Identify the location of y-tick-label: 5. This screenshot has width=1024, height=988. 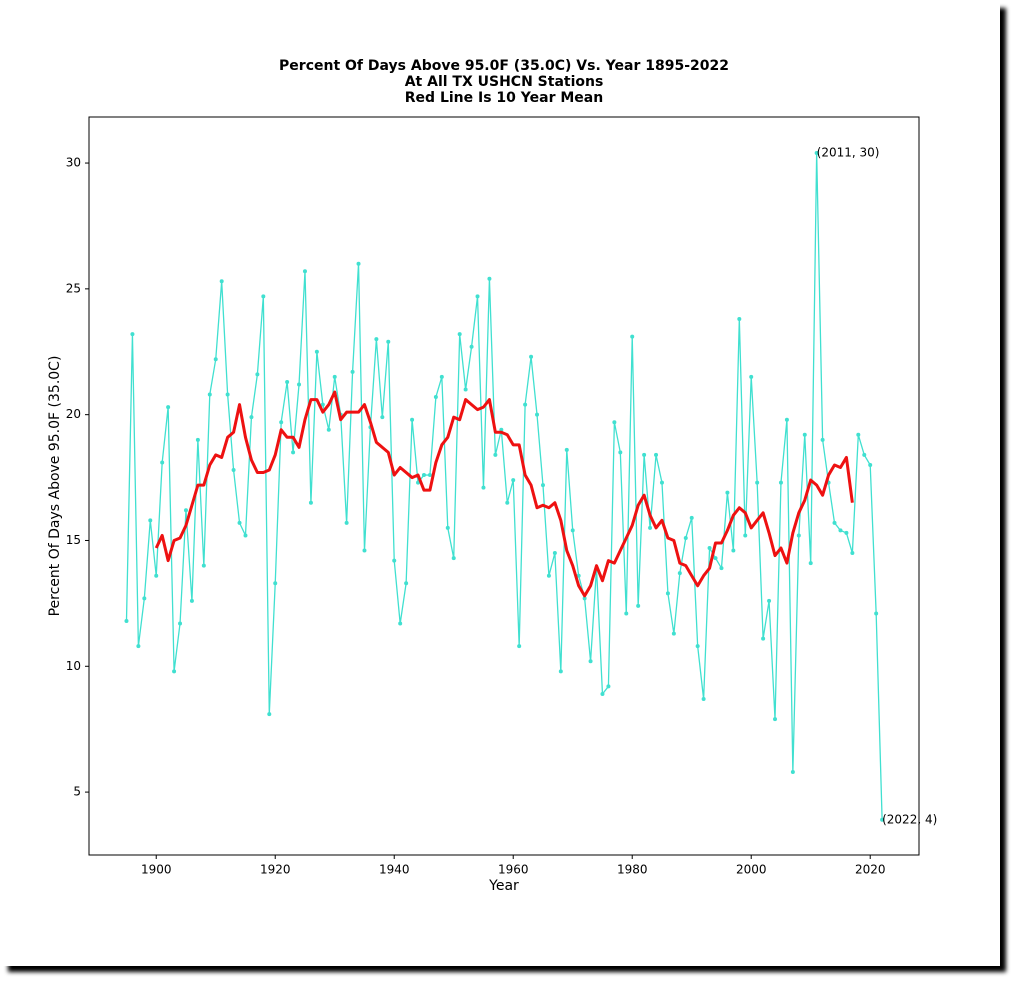
(77, 792).